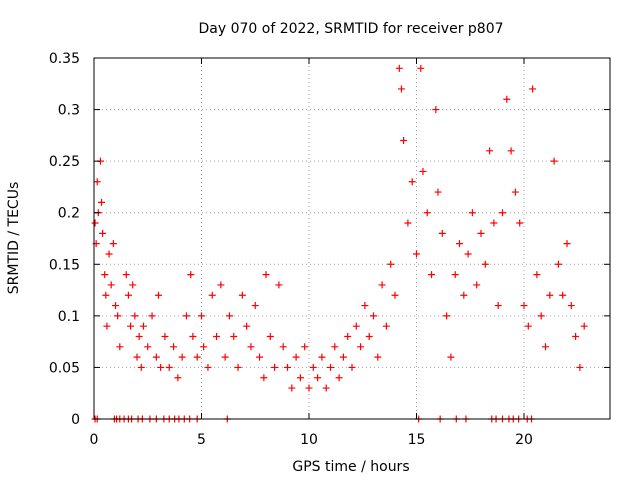  What do you see at coordinates (69, 317) in the screenshot?
I see `y-tick-label: 0.1` at bounding box center [69, 317].